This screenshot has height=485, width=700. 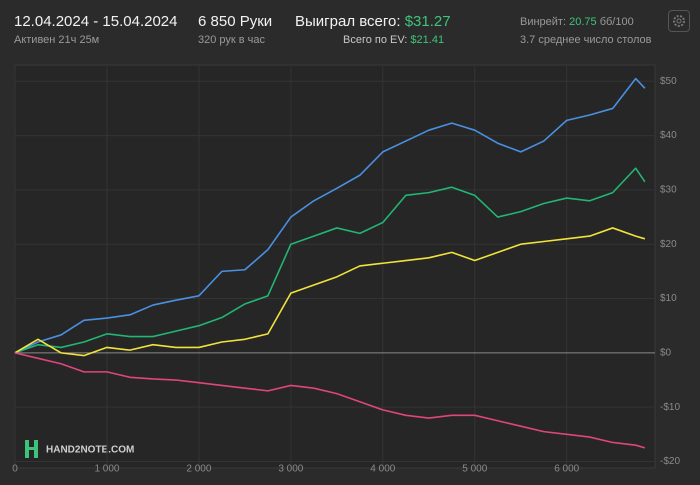 What do you see at coordinates (668, 81) in the screenshot?
I see `y-tick-label: $50` at bounding box center [668, 81].